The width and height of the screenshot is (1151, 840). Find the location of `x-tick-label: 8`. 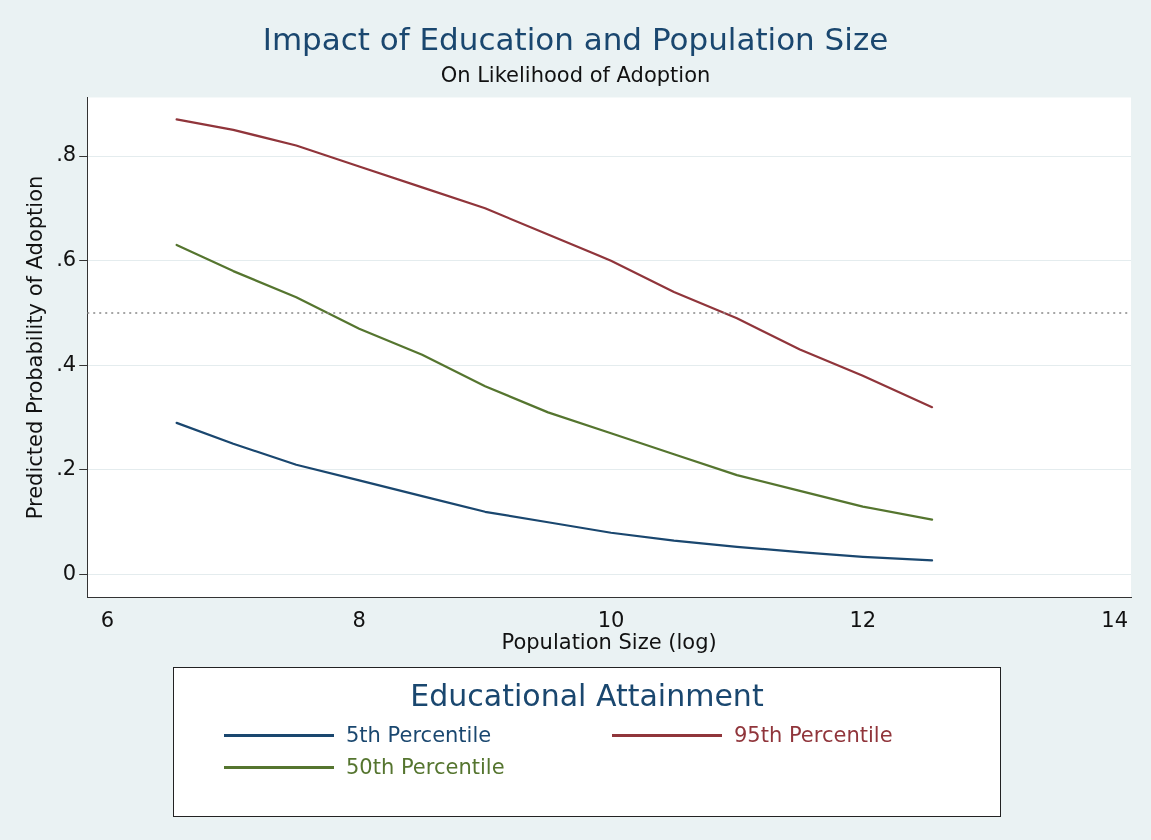

x-tick-label: 8 is located at coordinates (359, 619).